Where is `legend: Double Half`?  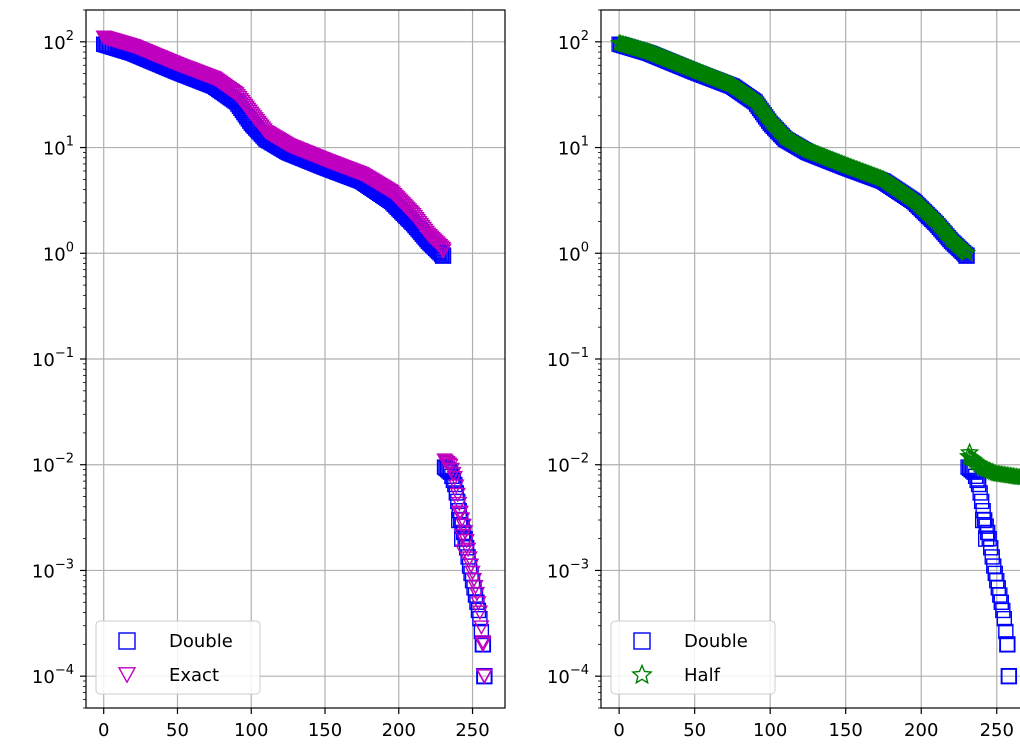
legend: Double Half is located at coordinates (693, 657).